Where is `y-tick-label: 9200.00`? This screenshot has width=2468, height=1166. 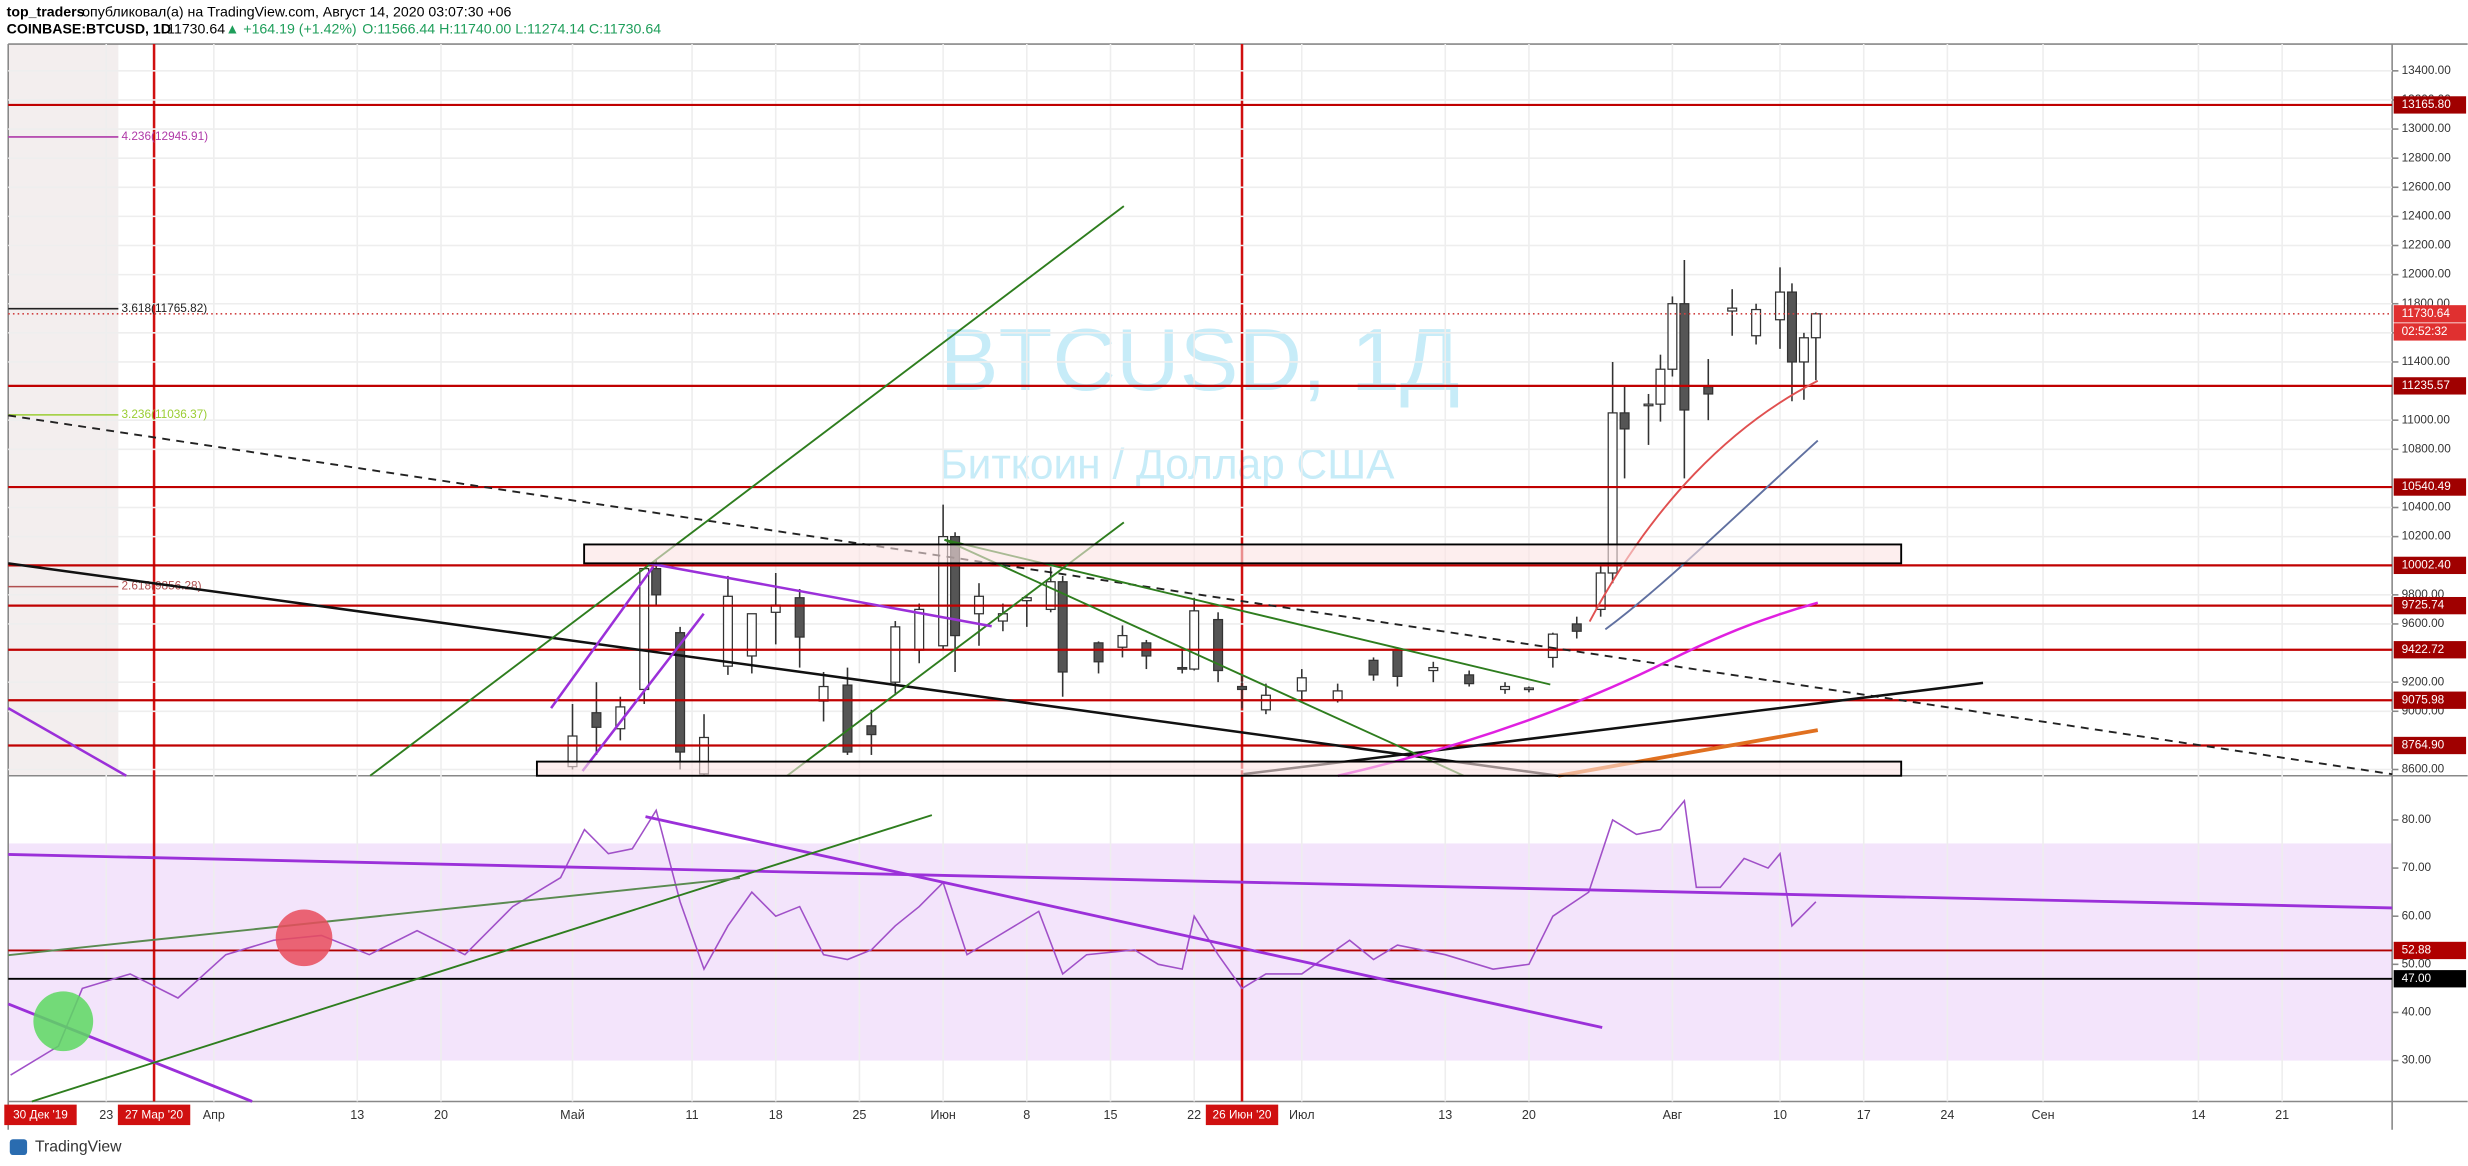
y-tick-label: 9200.00 is located at coordinates (2423, 681).